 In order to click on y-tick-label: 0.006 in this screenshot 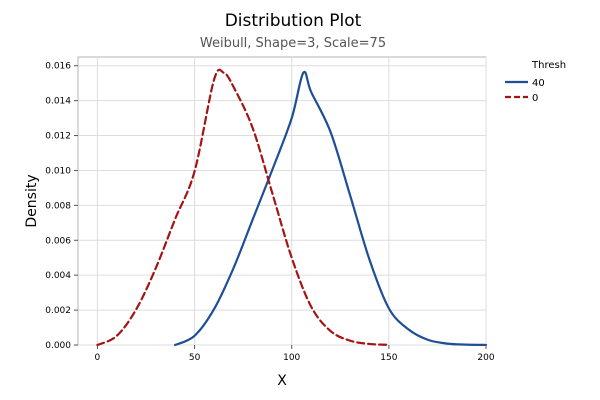, I will do `click(58, 241)`.